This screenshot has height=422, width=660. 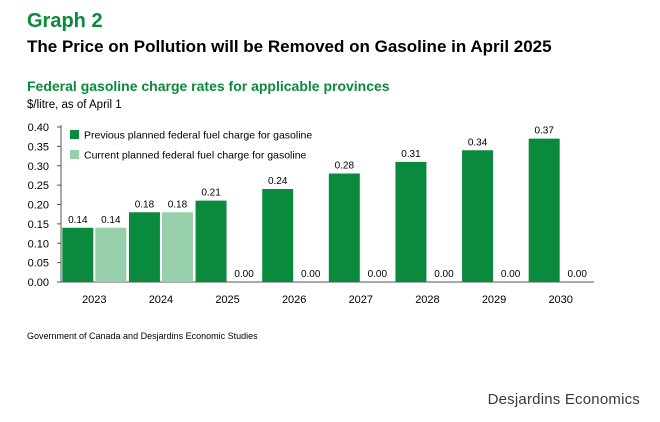 I want to click on y-tick-label: 0.05, so click(x=38, y=264).